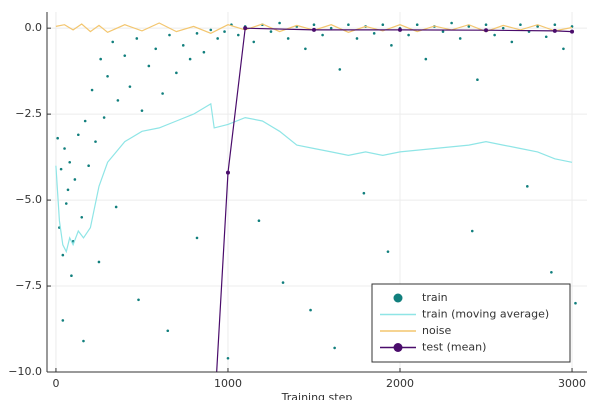 The width and height of the screenshot is (600, 404). I want to click on legend-box, so click(471, 323).